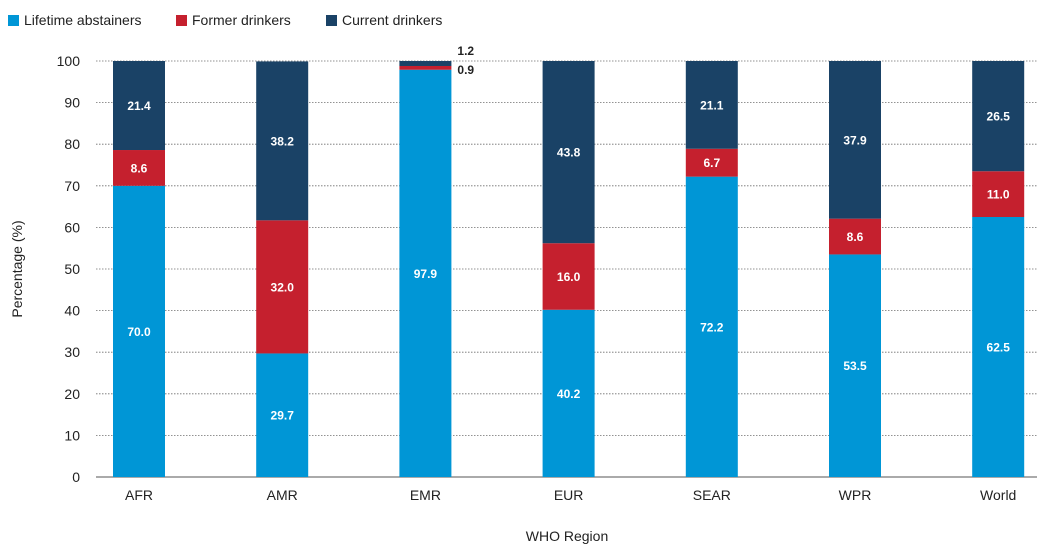 Image resolution: width=1037 pixels, height=545 pixels. What do you see at coordinates (83, 20) in the screenshot?
I see `legend-label: Lifetime abstainers` at bounding box center [83, 20].